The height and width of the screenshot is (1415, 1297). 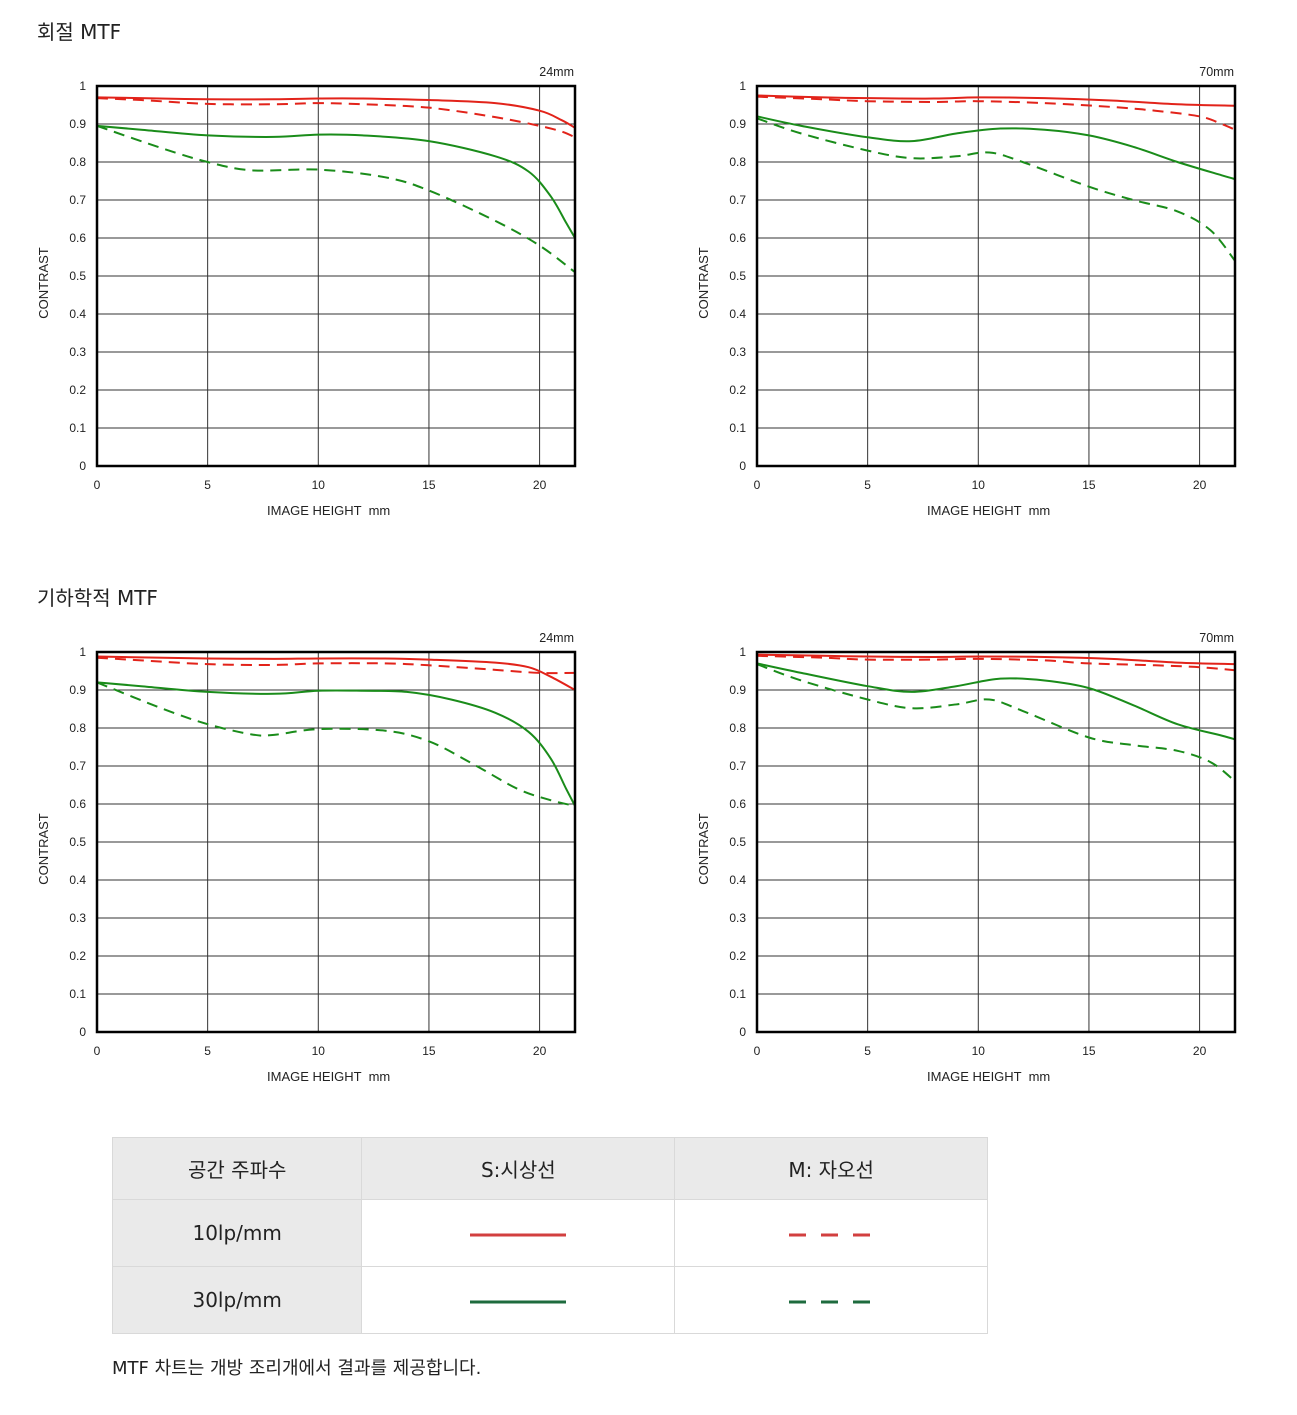 I want to click on section-title-geometric-mtf: 기하학적 MTF, so click(x=97, y=598).